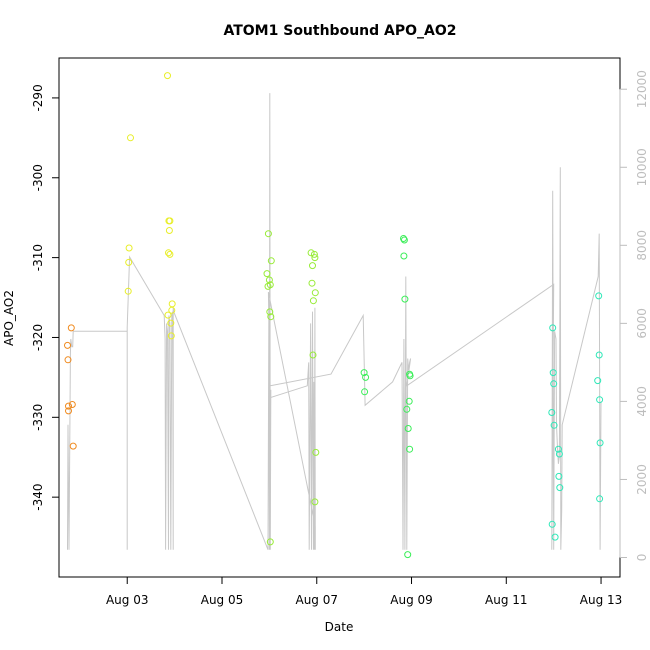 This screenshot has height=650, width=650. Describe the element at coordinates (339, 627) in the screenshot. I see `x-axis-label: Date` at that location.